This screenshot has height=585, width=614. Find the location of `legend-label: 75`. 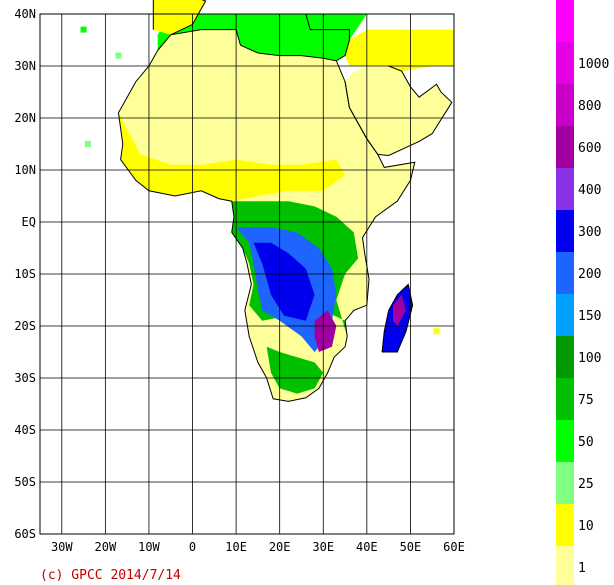

legend-label: 75 is located at coordinates (586, 400).